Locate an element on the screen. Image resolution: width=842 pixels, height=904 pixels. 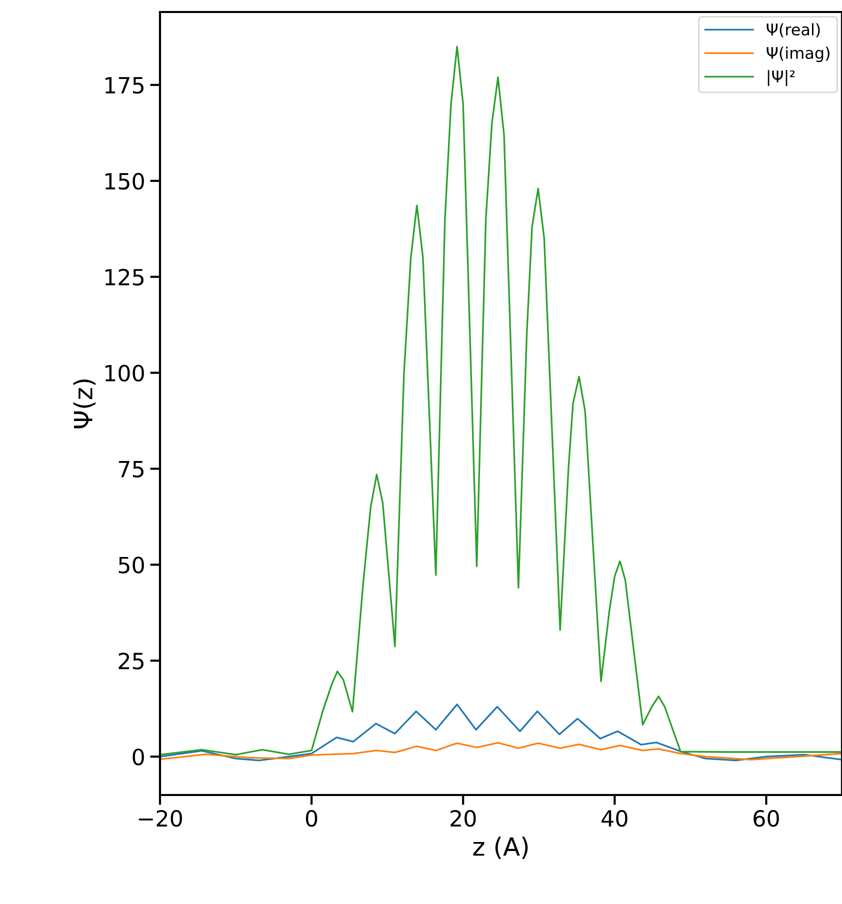
x-tick-label: 20 is located at coordinates (463, 818).